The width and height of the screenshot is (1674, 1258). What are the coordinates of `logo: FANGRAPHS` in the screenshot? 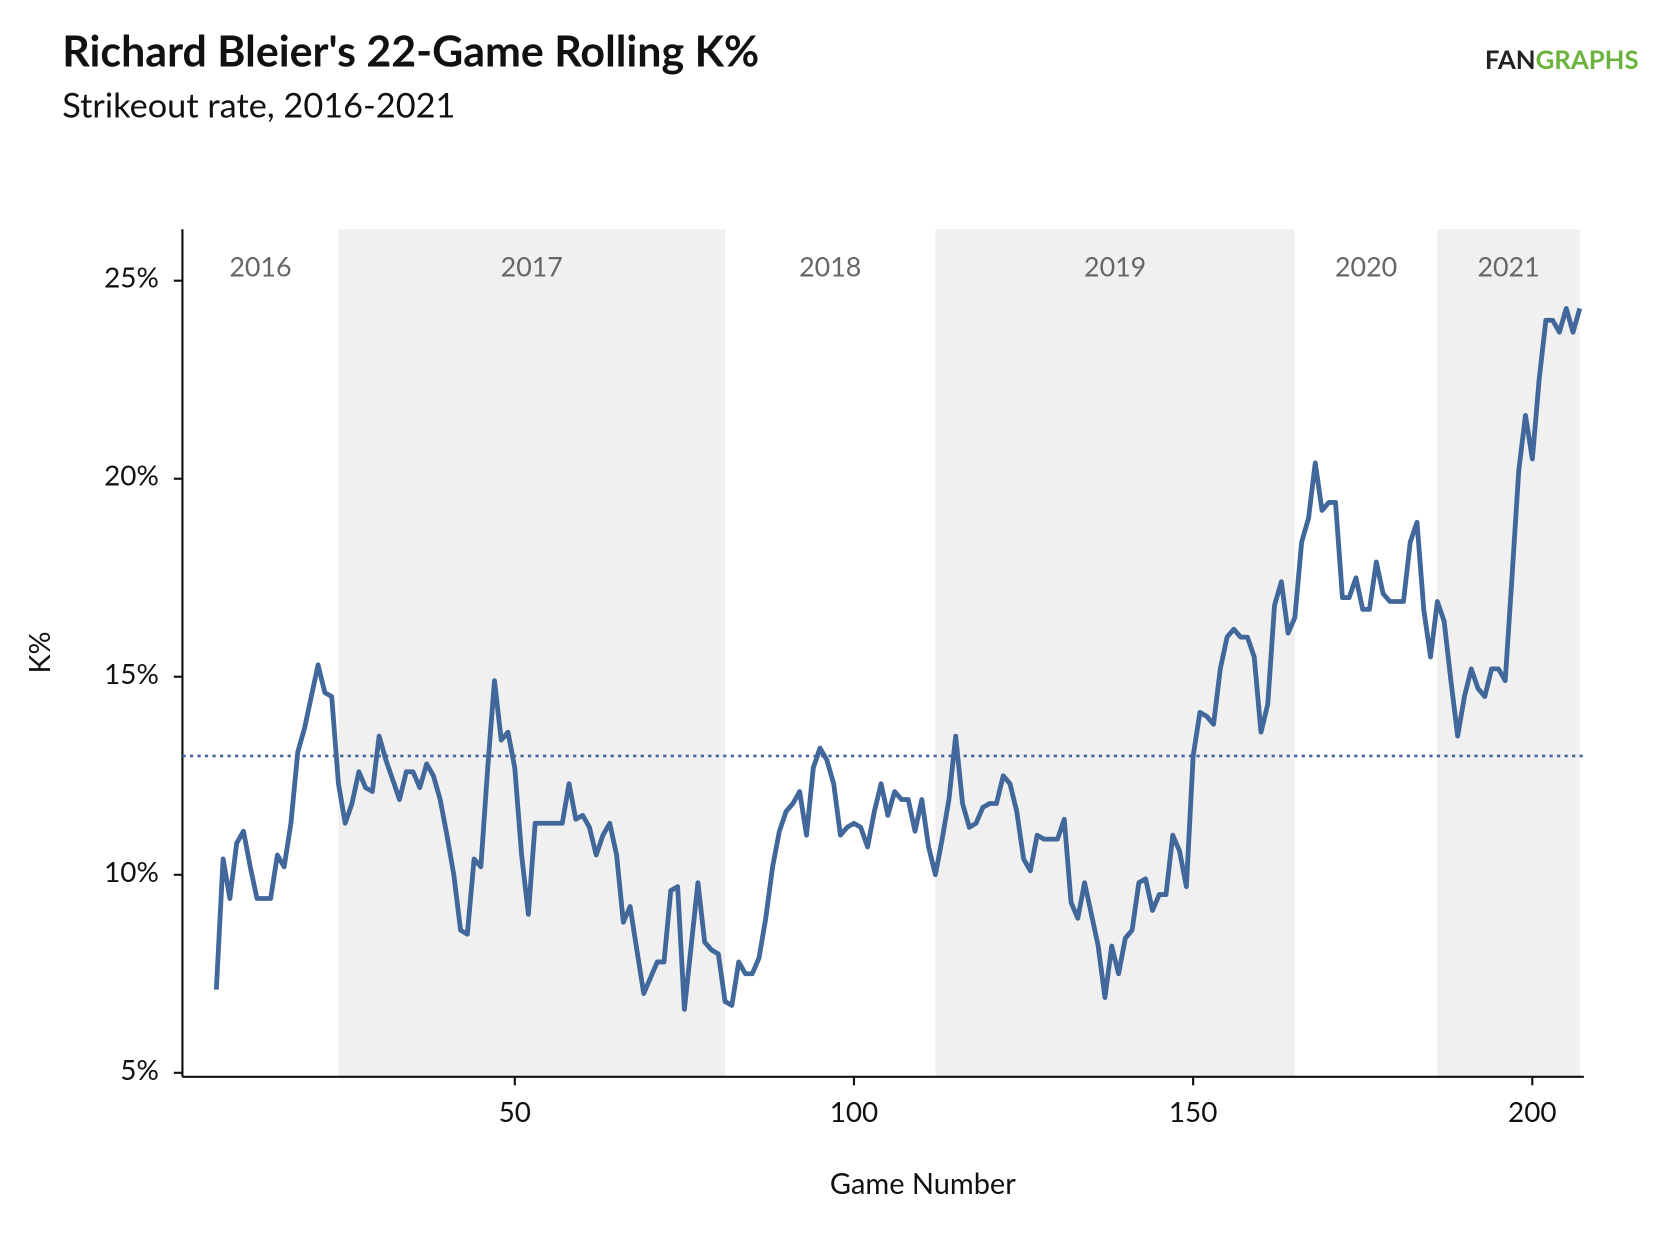 It's located at (1562, 59).